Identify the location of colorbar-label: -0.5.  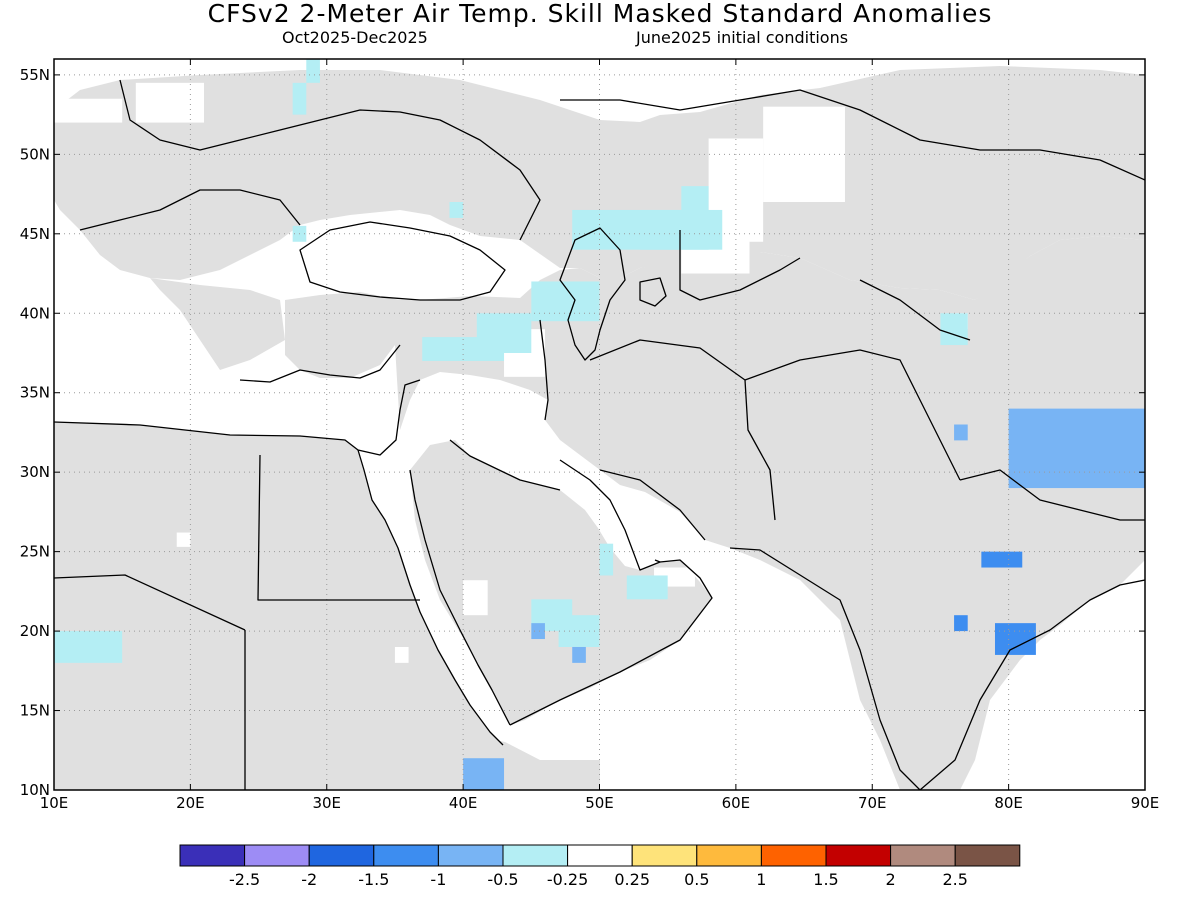
(502, 879).